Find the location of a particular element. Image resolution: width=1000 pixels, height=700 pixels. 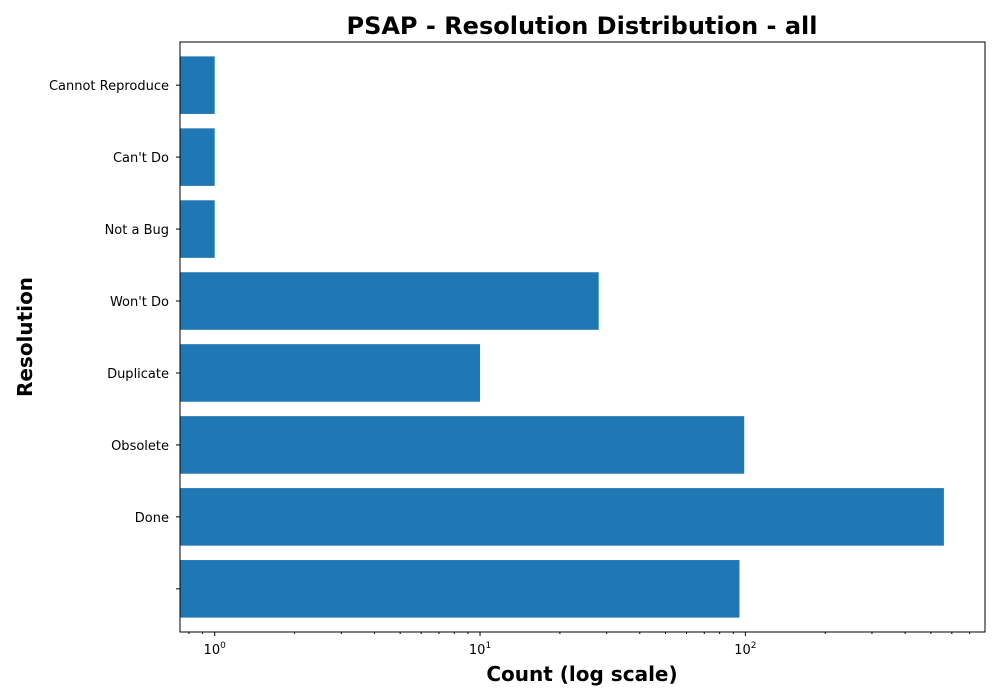

y-tick-label: Done is located at coordinates (152, 518).